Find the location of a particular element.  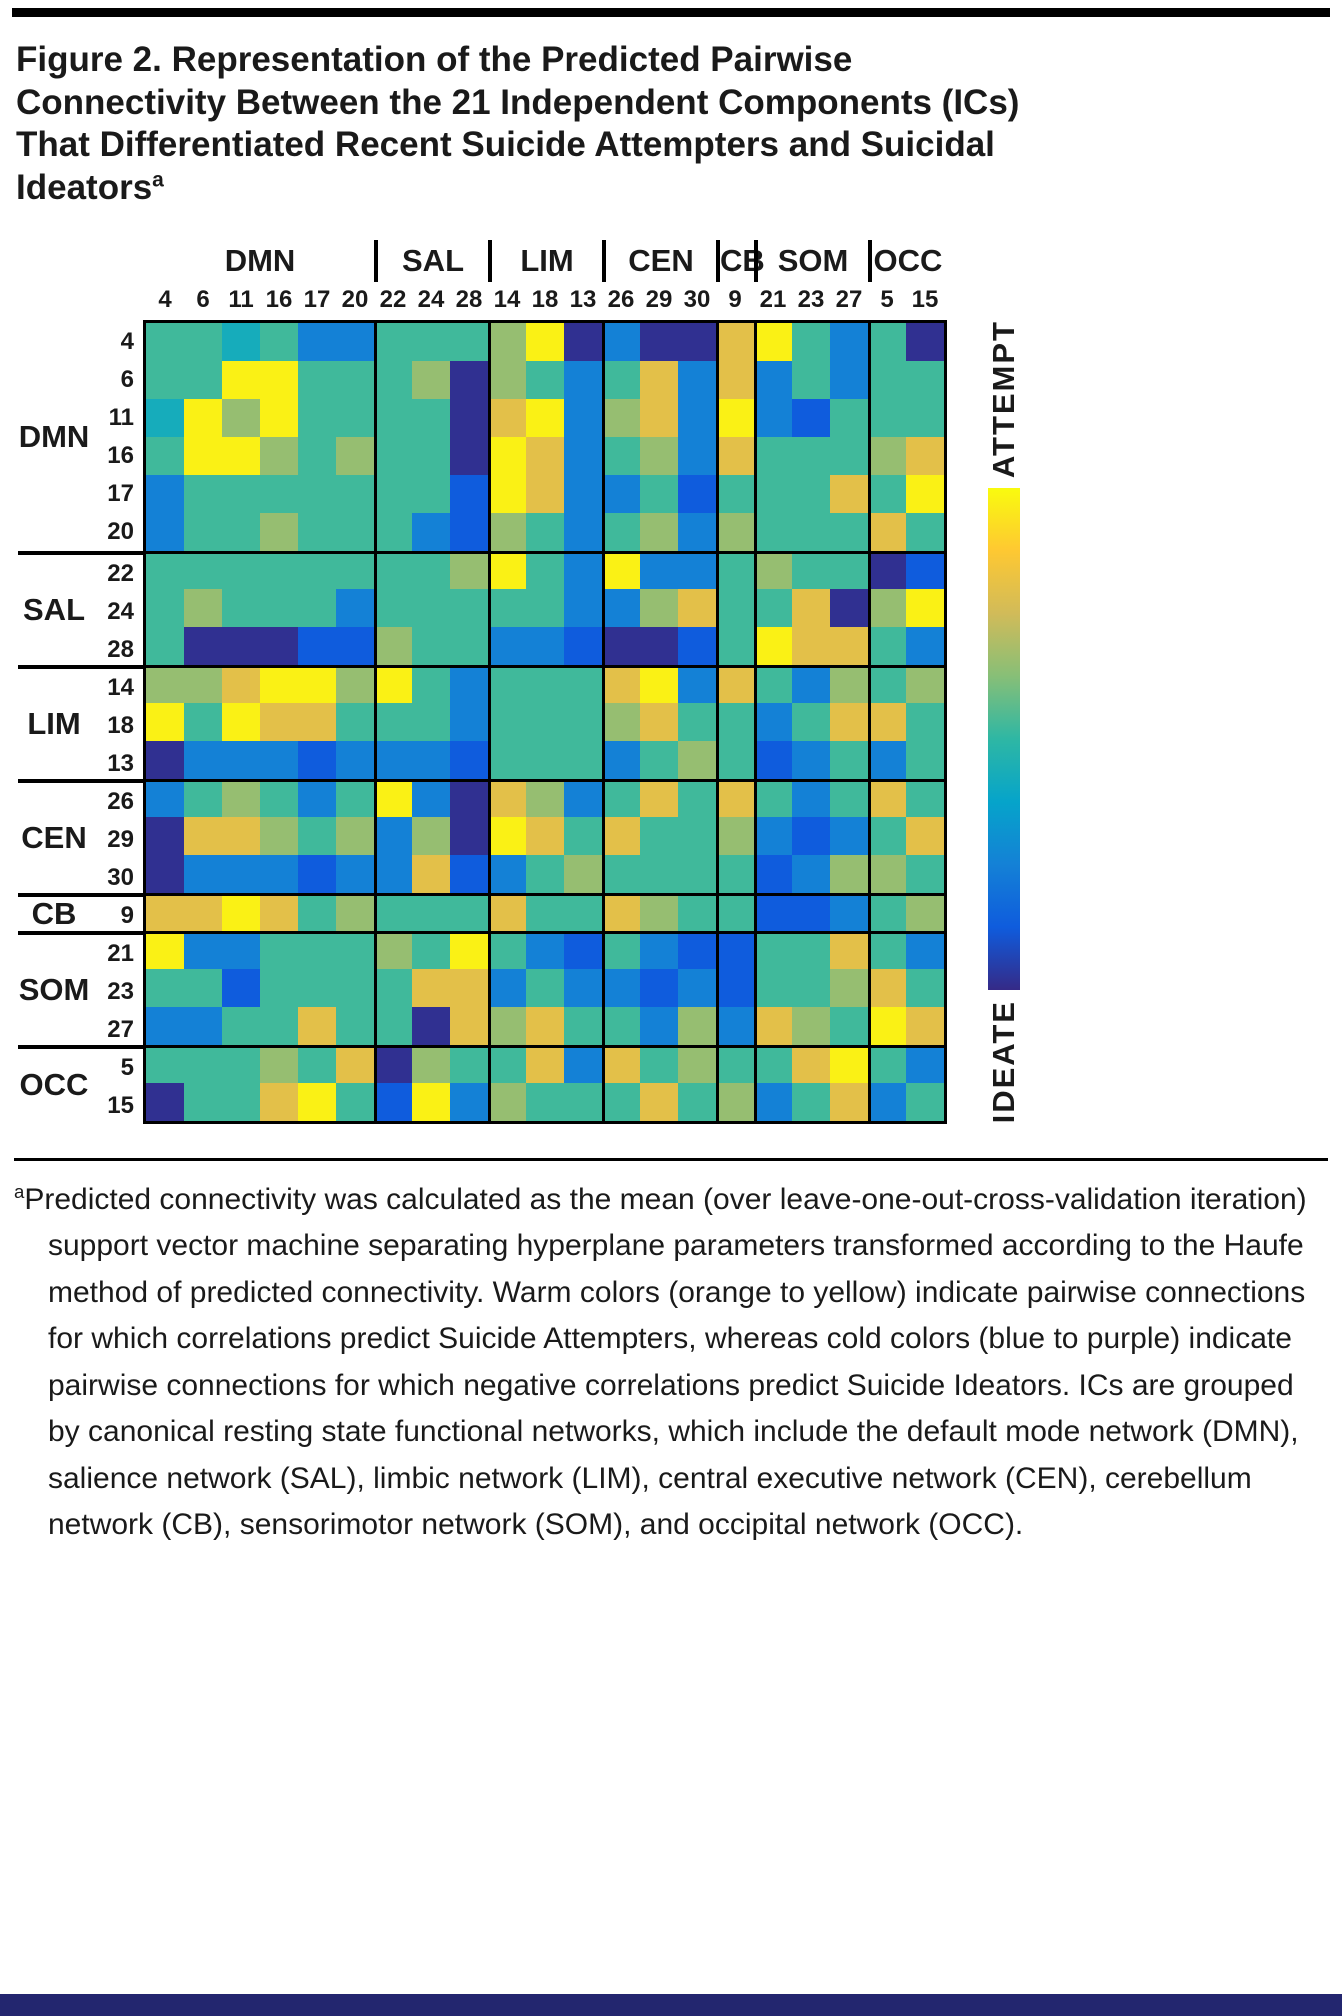

row-group-numbers: 26 29 30 is located at coordinates (116, 838).